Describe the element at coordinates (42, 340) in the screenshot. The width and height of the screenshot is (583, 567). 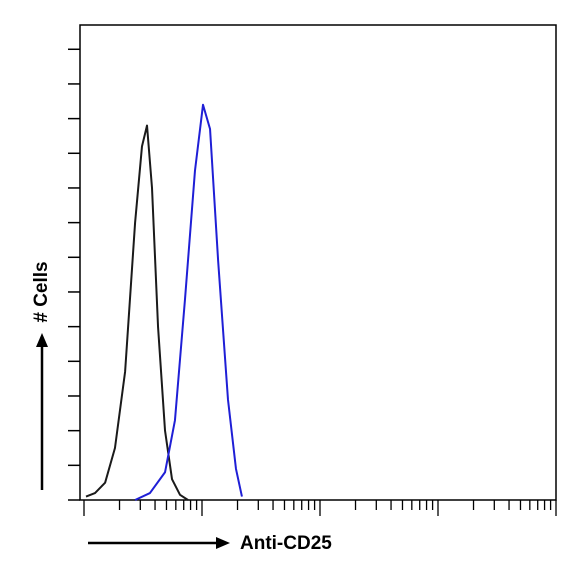
I see `y-arrow-head` at that location.